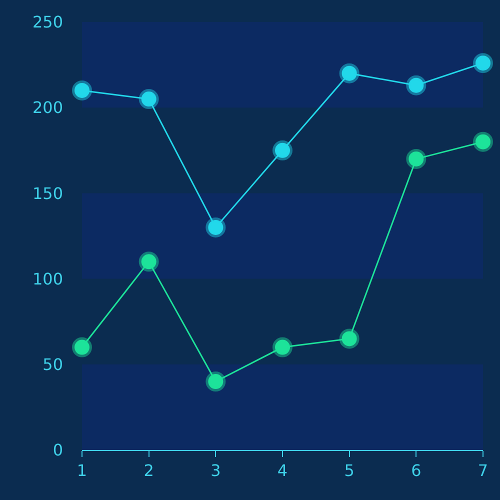  What do you see at coordinates (282, 470) in the screenshot?
I see `x-tick-label: 4` at bounding box center [282, 470].